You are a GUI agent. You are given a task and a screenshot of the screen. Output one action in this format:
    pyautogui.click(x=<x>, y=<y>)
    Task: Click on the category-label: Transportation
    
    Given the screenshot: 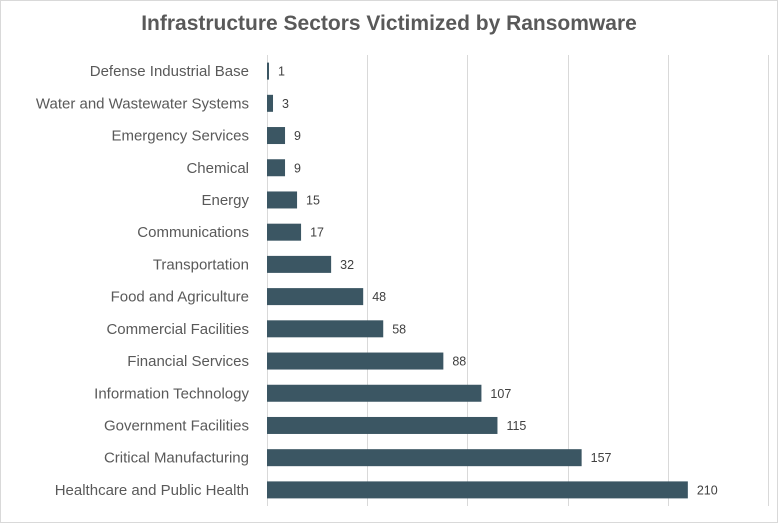 What is the action you would take?
    pyautogui.click(x=201, y=264)
    